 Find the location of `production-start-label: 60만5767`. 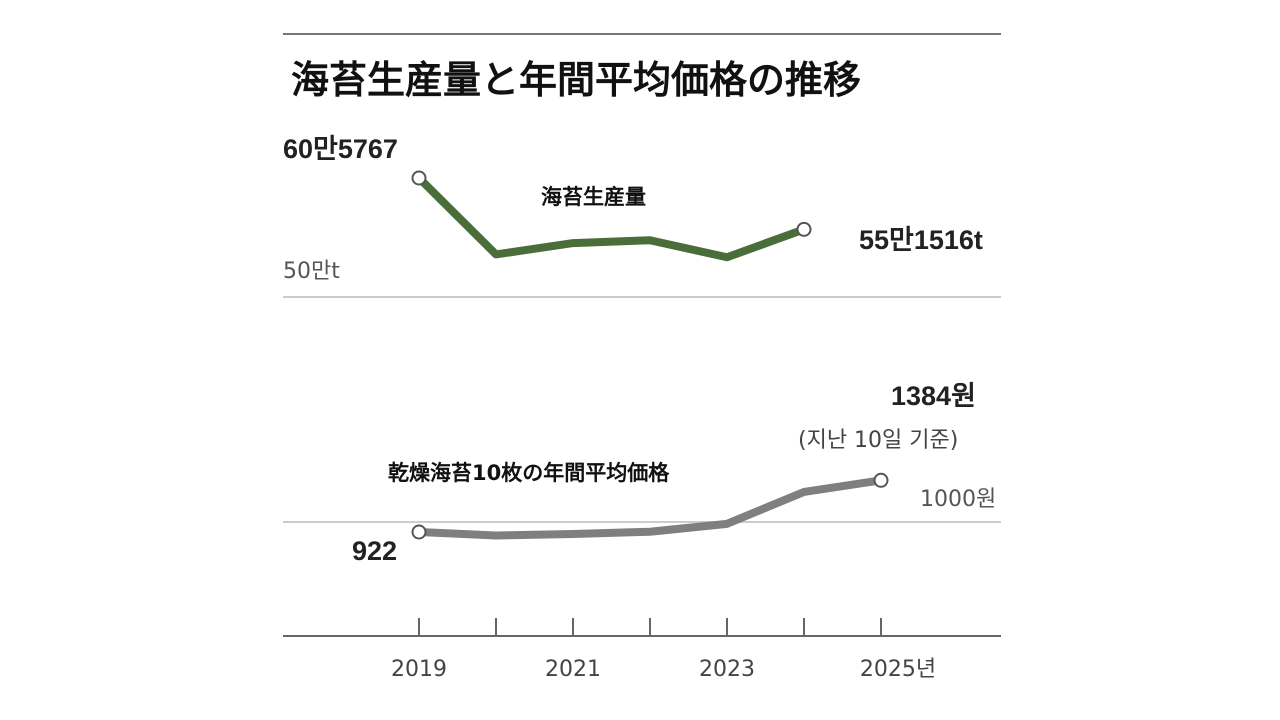

production-start-label: 60만5767 is located at coordinates (340, 149).